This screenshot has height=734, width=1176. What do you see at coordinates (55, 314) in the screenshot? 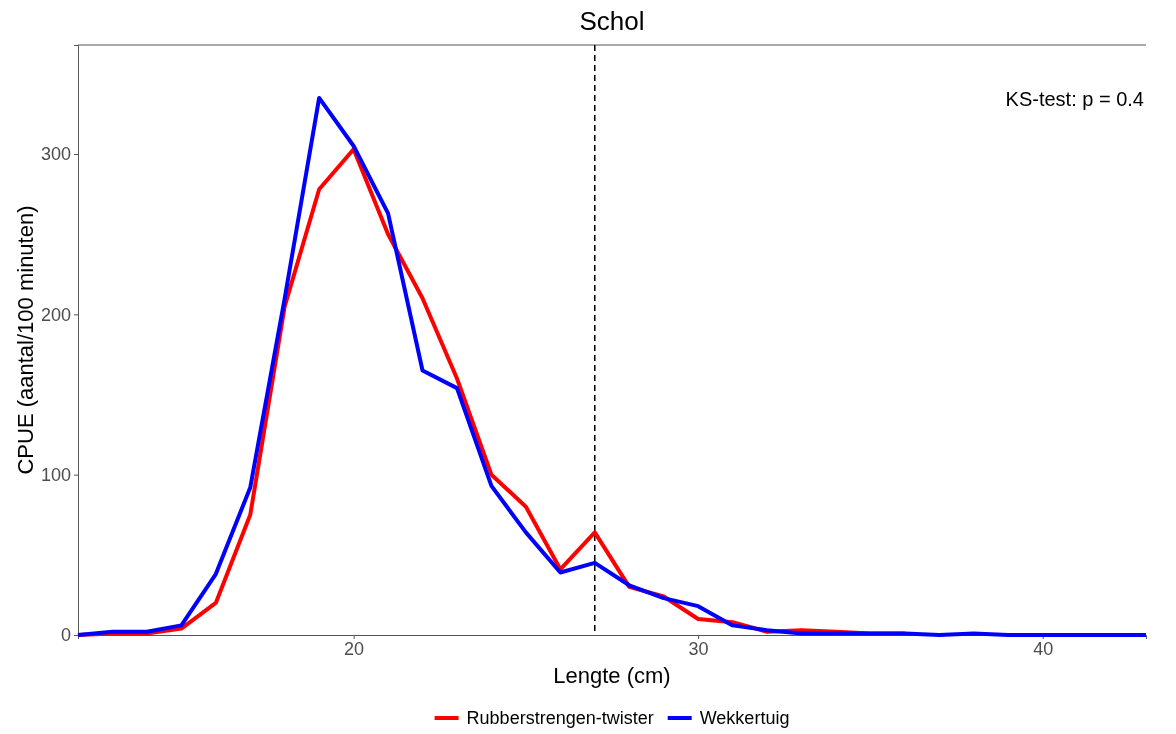
I see `y-tick-label: 200` at bounding box center [55, 314].